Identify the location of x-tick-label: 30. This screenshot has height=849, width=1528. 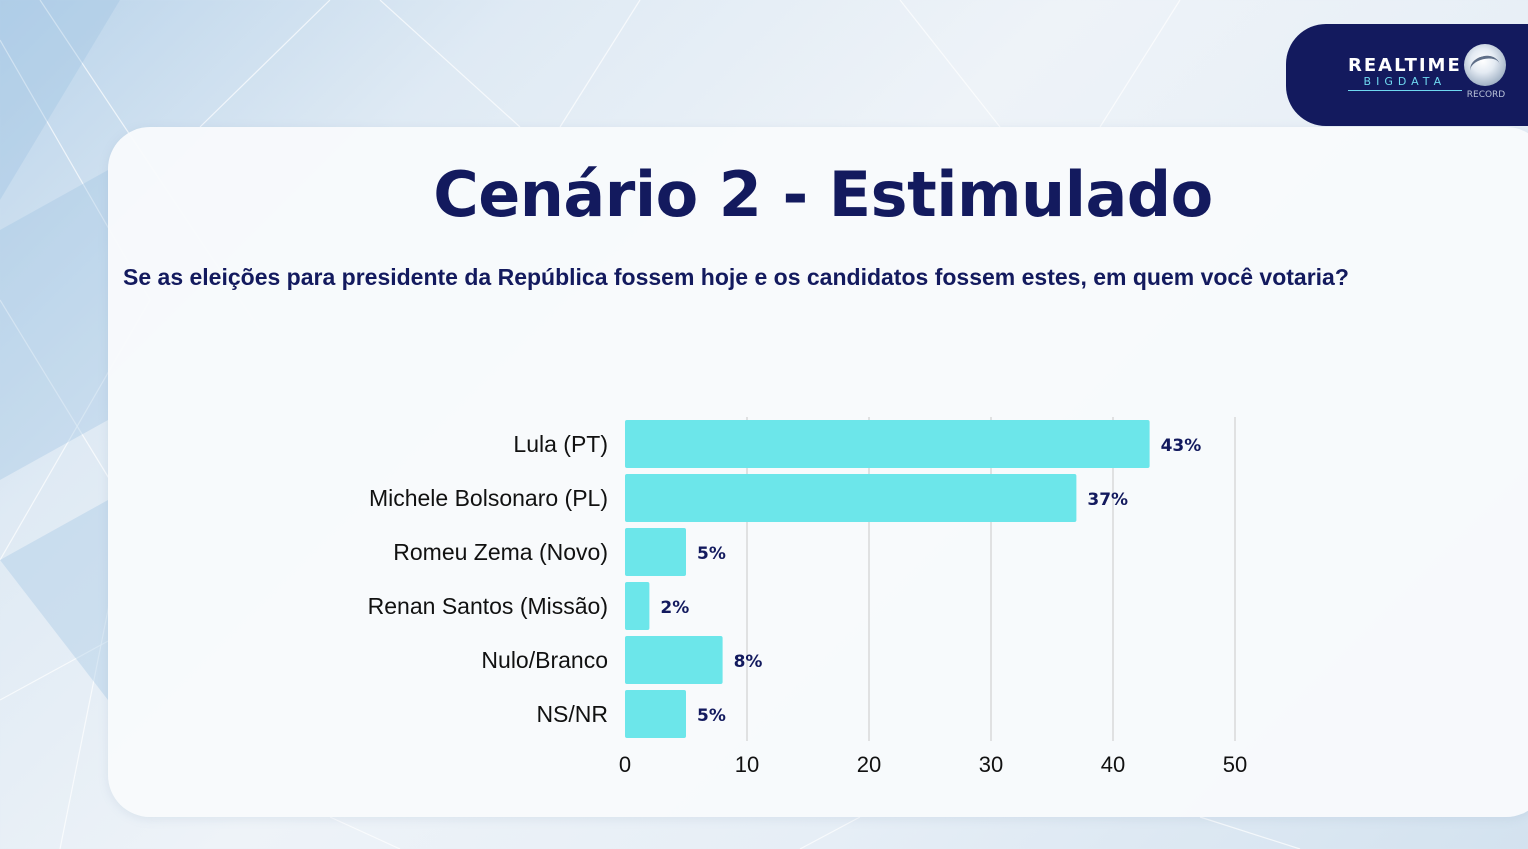
(991, 764).